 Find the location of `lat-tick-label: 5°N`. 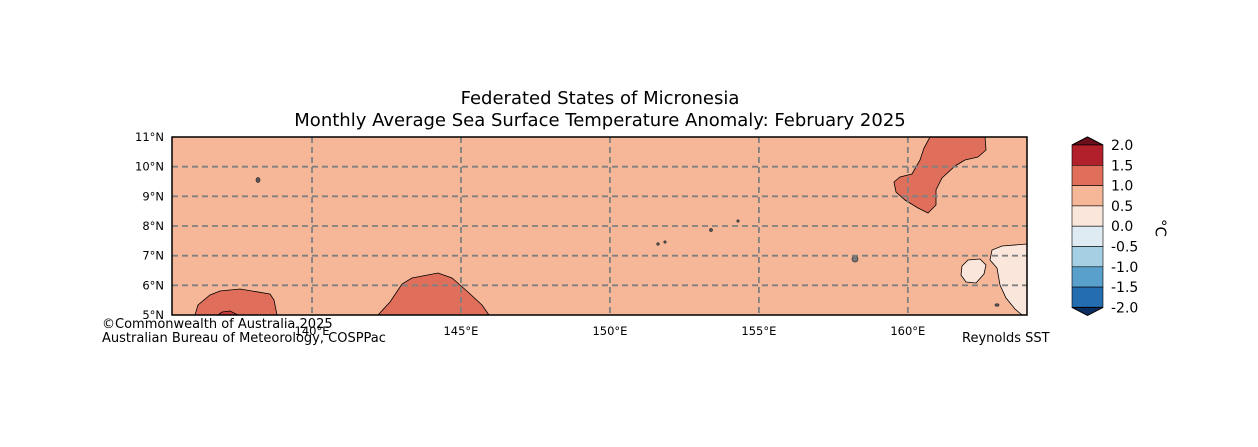

lat-tick-label: 5°N is located at coordinates (153, 315).